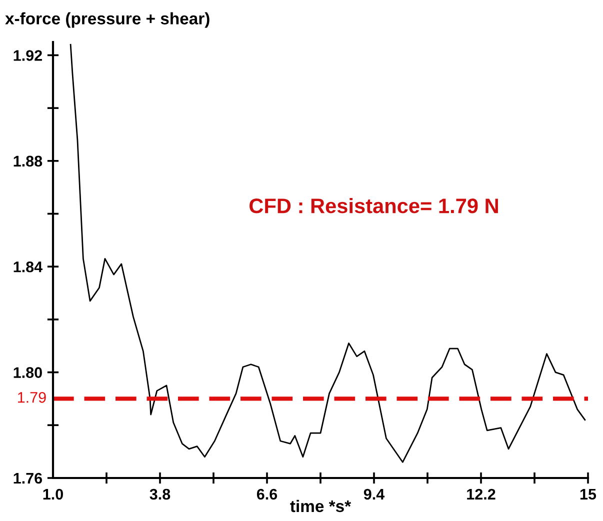 The width and height of the screenshot is (603, 521). I want to click on x-tick-label: 3.8, so click(160, 494).